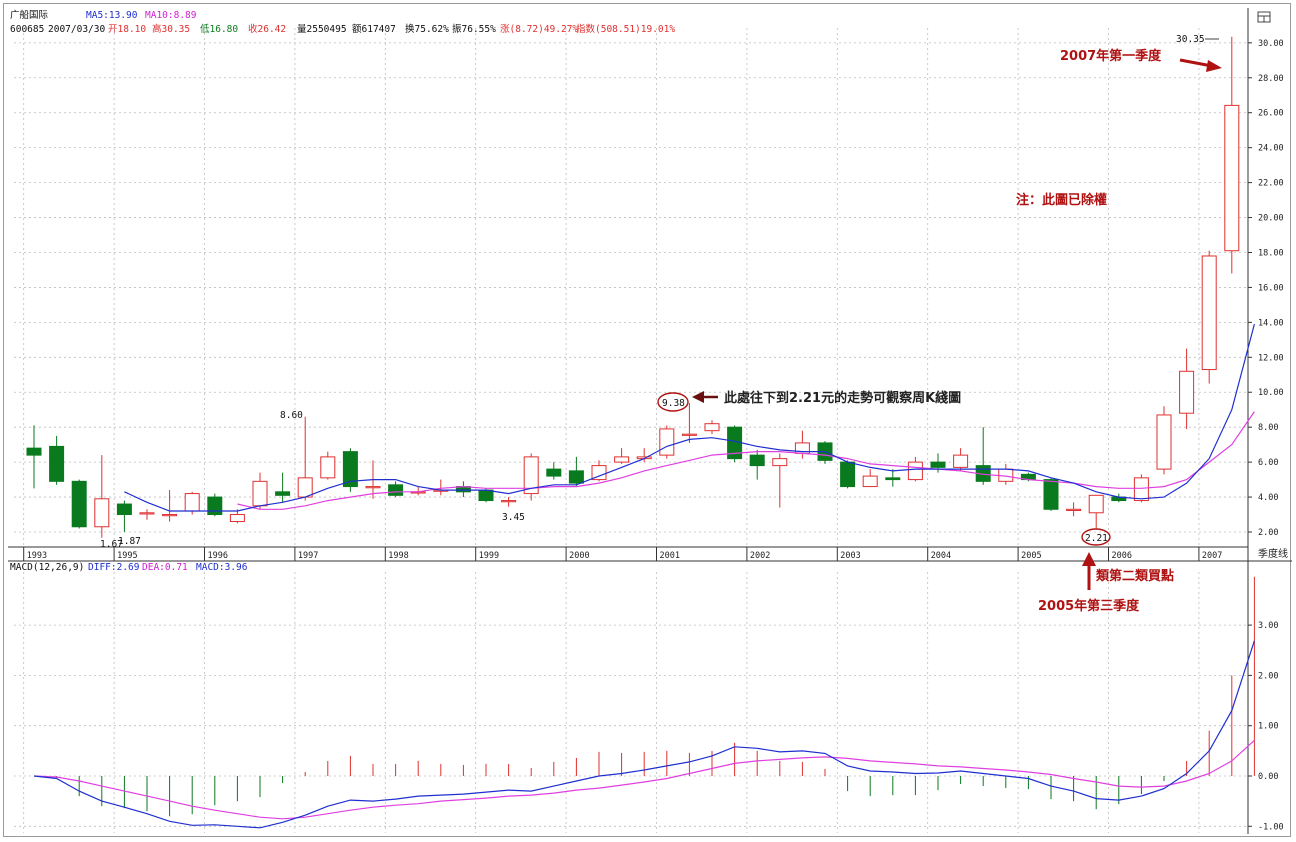 Image resolution: width=1296 pixels, height=842 pixels. Describe the element at coordinates (1212, 556) in the screenshot. I see `year-label: 2007` at that location.